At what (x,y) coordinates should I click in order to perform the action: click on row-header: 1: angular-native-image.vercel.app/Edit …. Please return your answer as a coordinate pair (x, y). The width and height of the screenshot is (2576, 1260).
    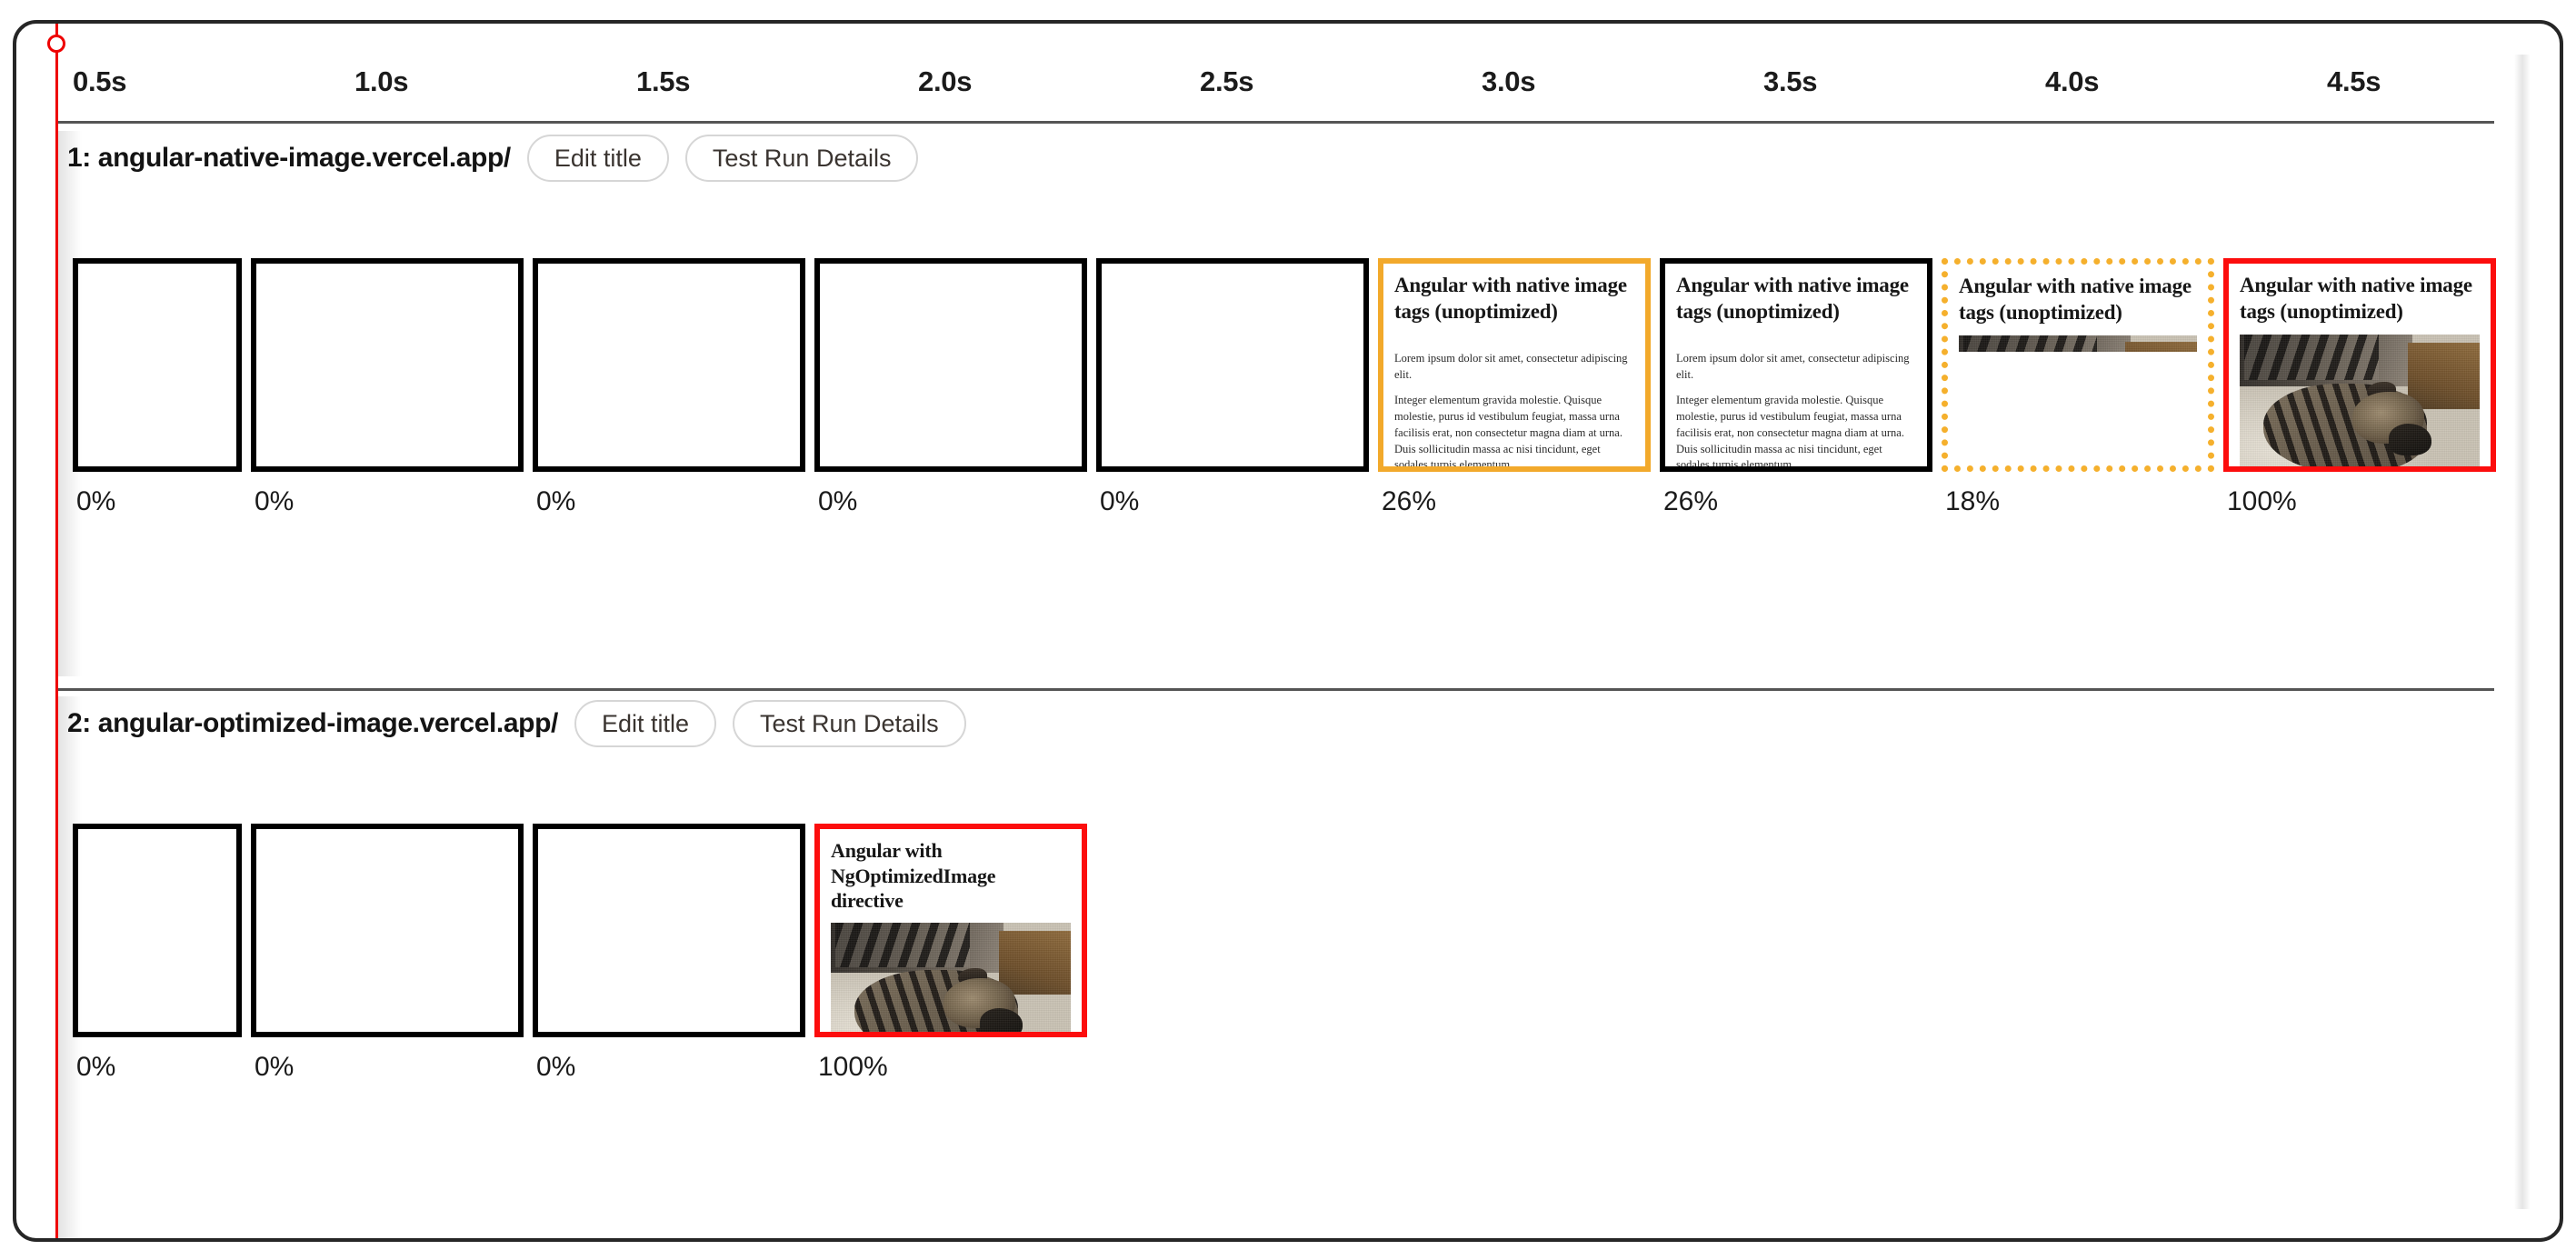
    Looking at the image, I should click on (488, 158).